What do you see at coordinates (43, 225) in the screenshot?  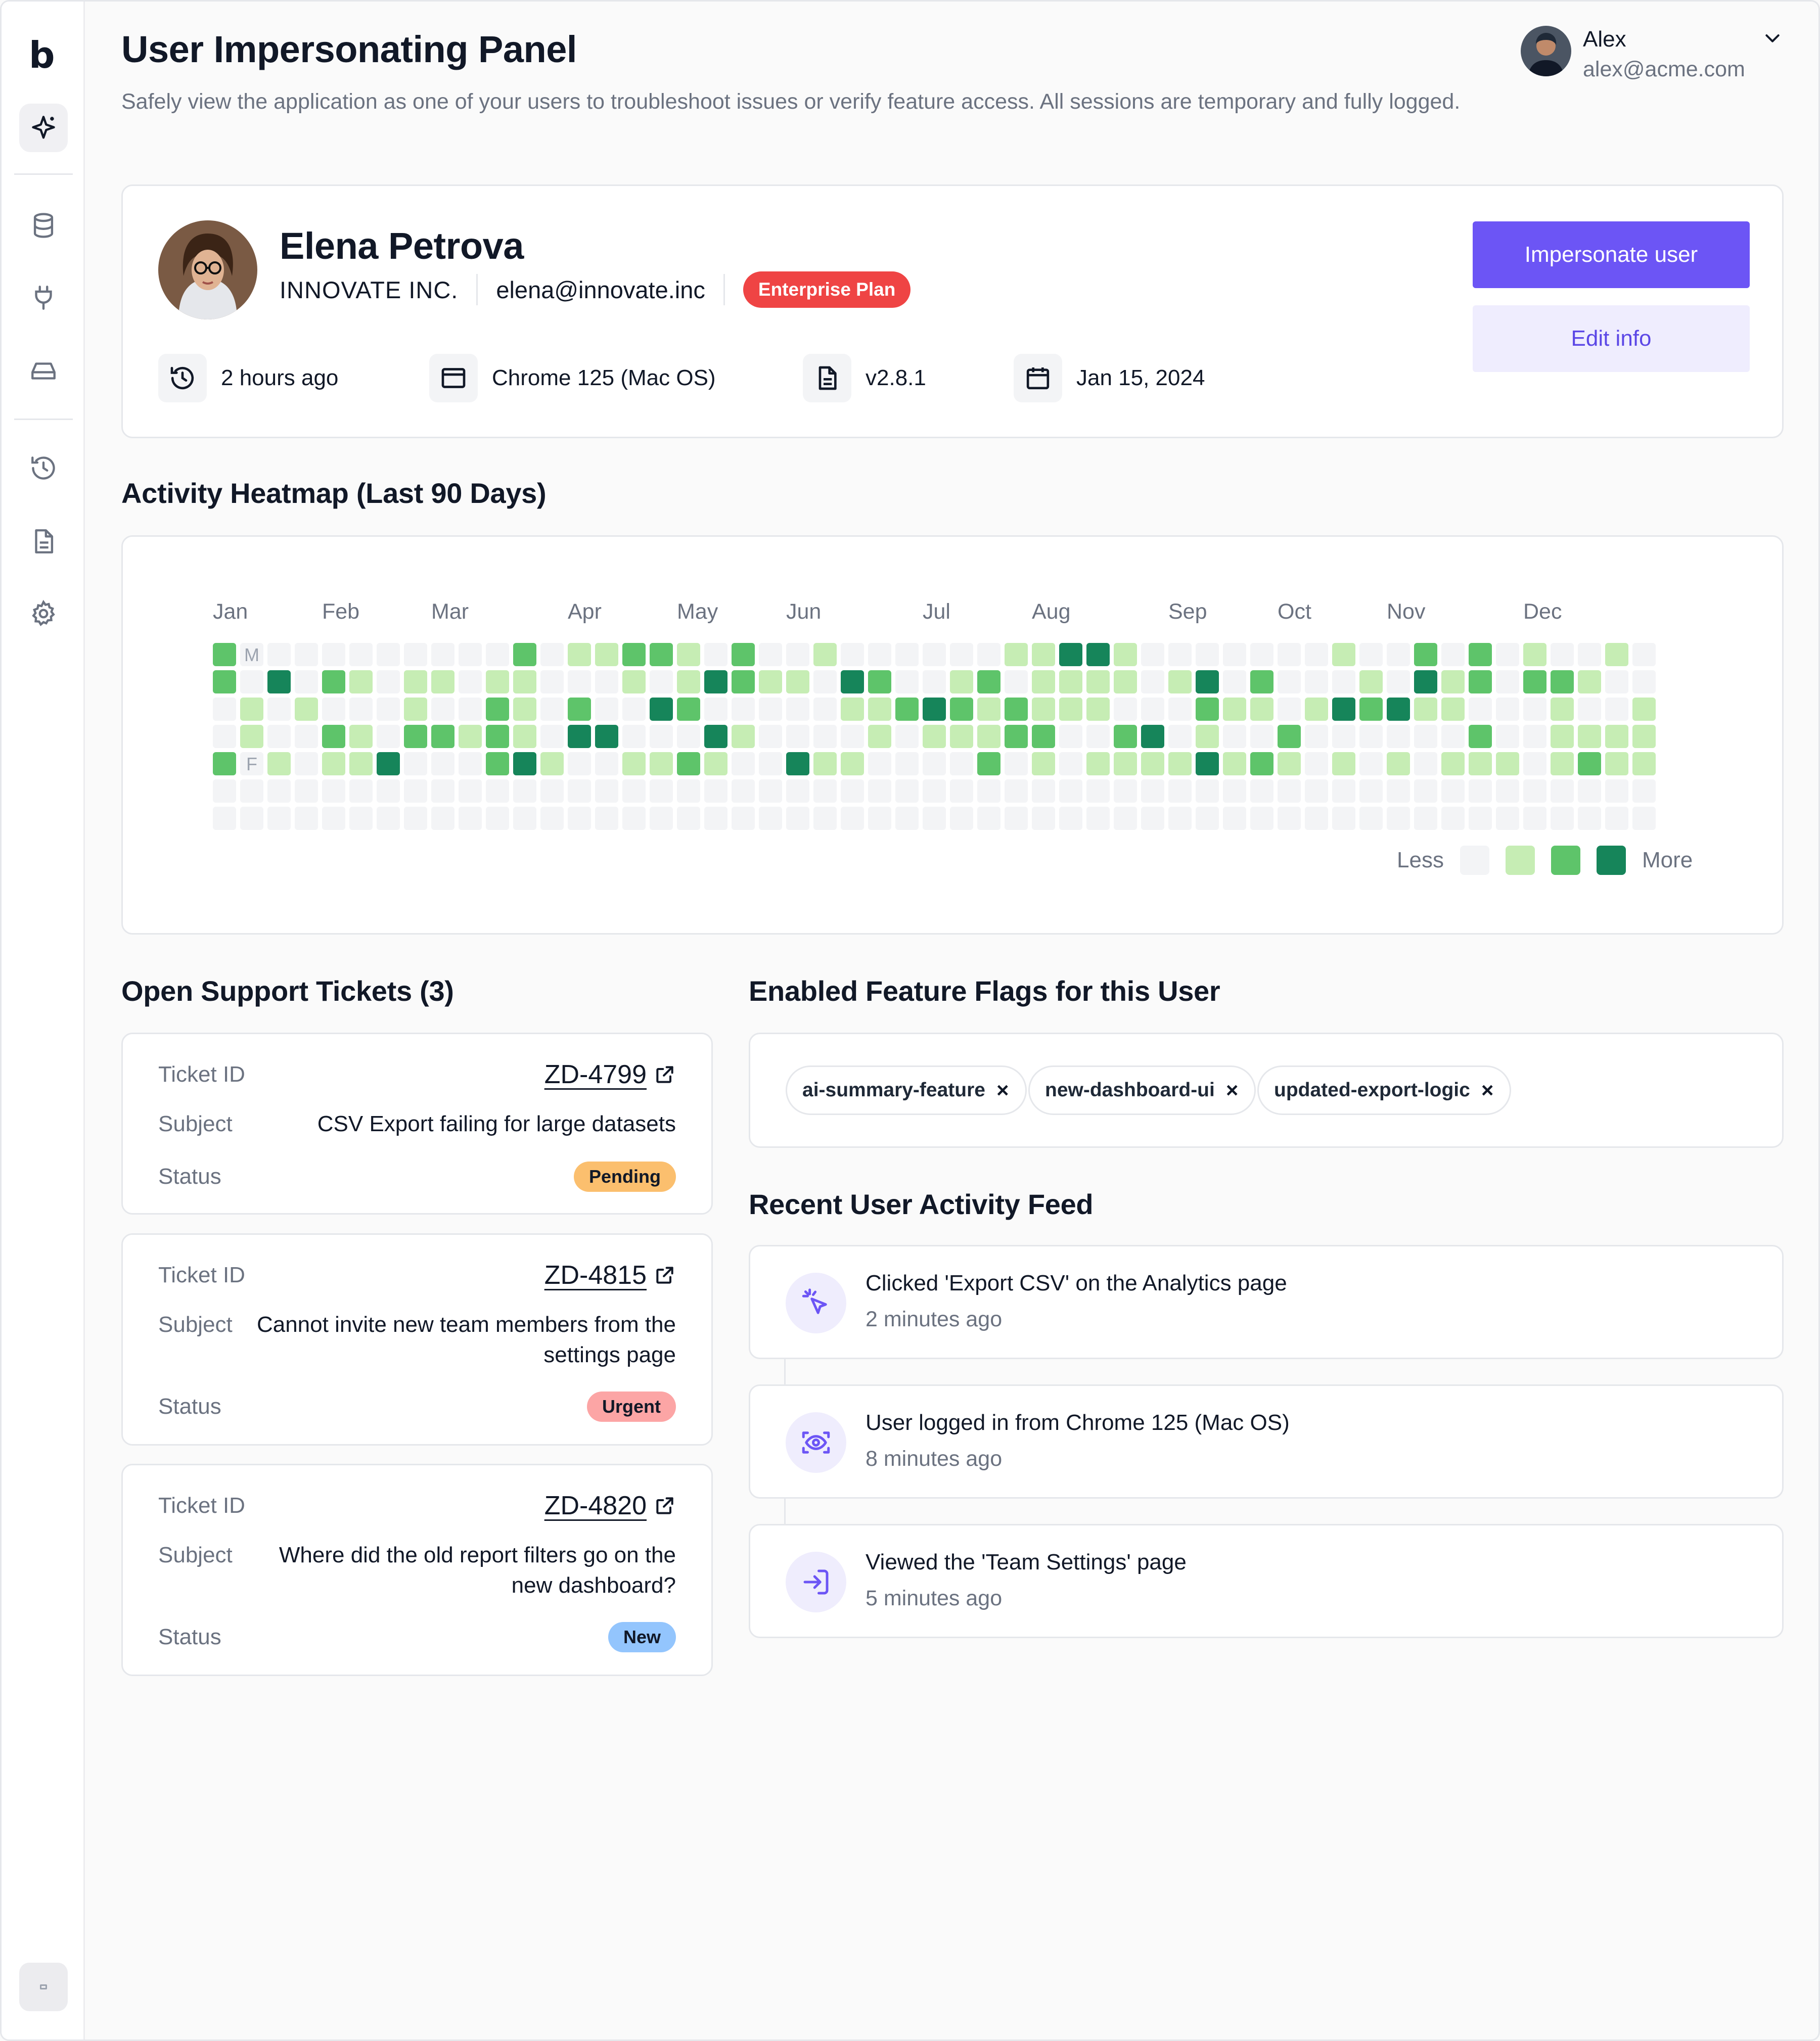 I see `database-icon` at bounding box center [43, 225].